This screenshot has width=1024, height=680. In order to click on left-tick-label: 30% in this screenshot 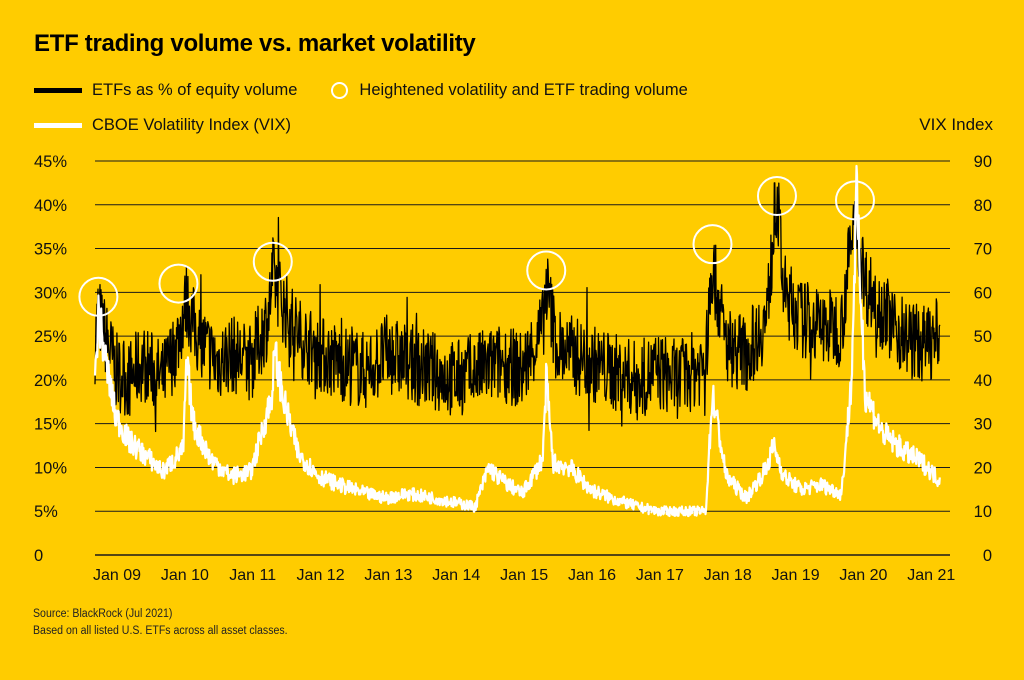, I will do `click(50, 293)`.